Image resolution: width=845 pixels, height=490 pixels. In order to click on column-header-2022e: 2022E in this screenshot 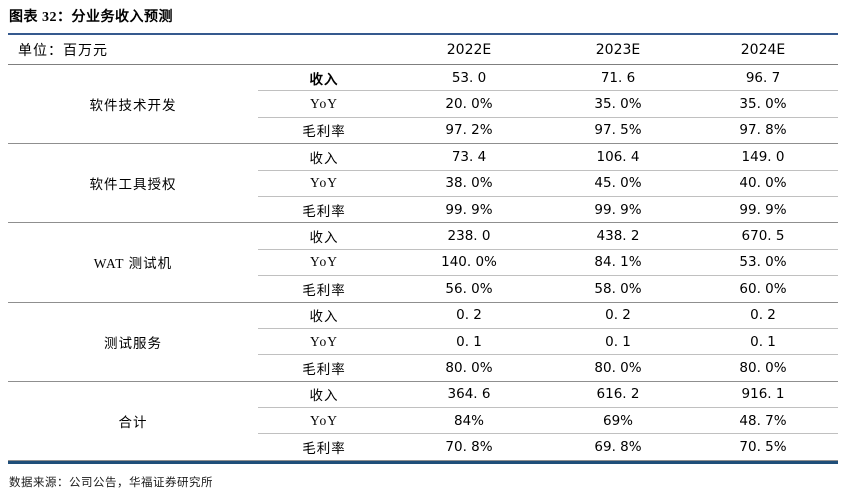, I will do `click(469, 49)`.